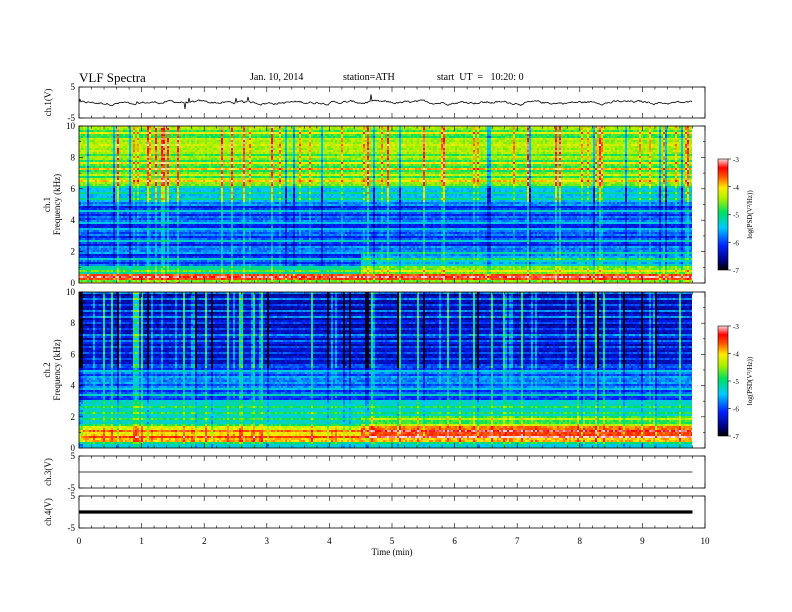 The image size is (792, 612). Describe the element at coordinates (723, 381) in the screenshot. I see `colorbar-ch2` at that location.